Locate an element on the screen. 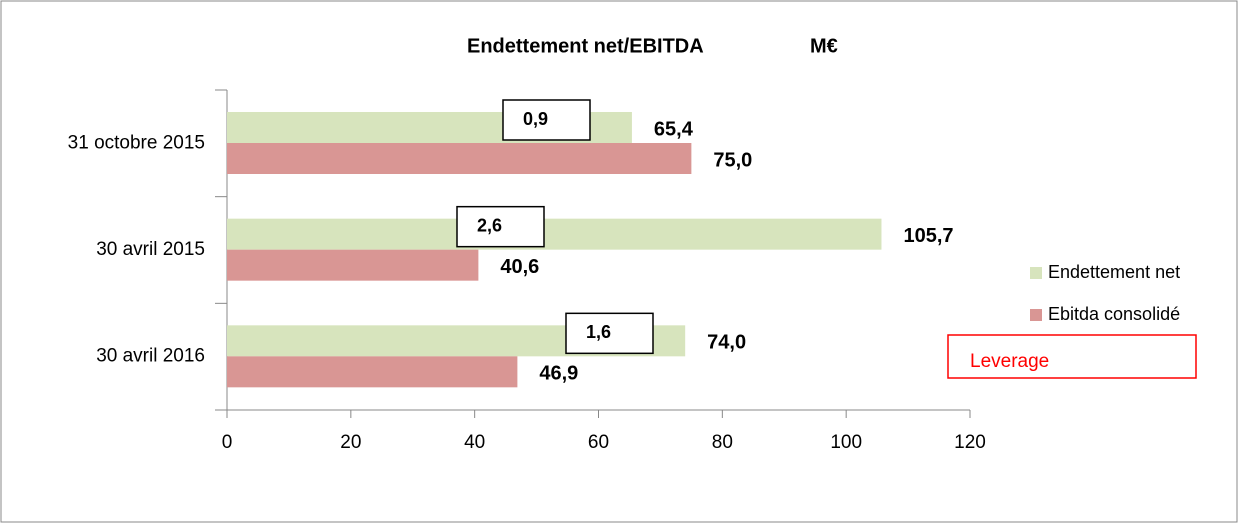  value-label: 75,0 is located at coordinates (732, 160).